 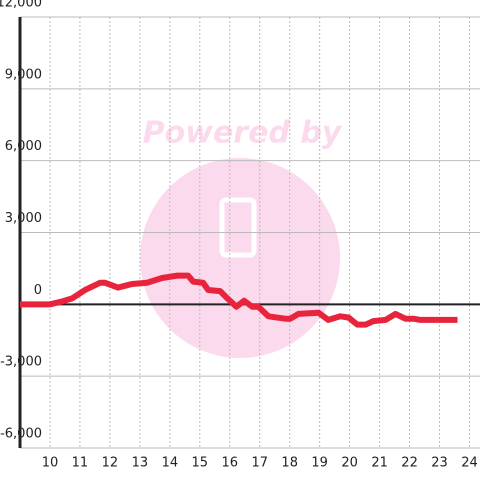 I want to click on x-tick-label: 10, so click(x=50, y=463).